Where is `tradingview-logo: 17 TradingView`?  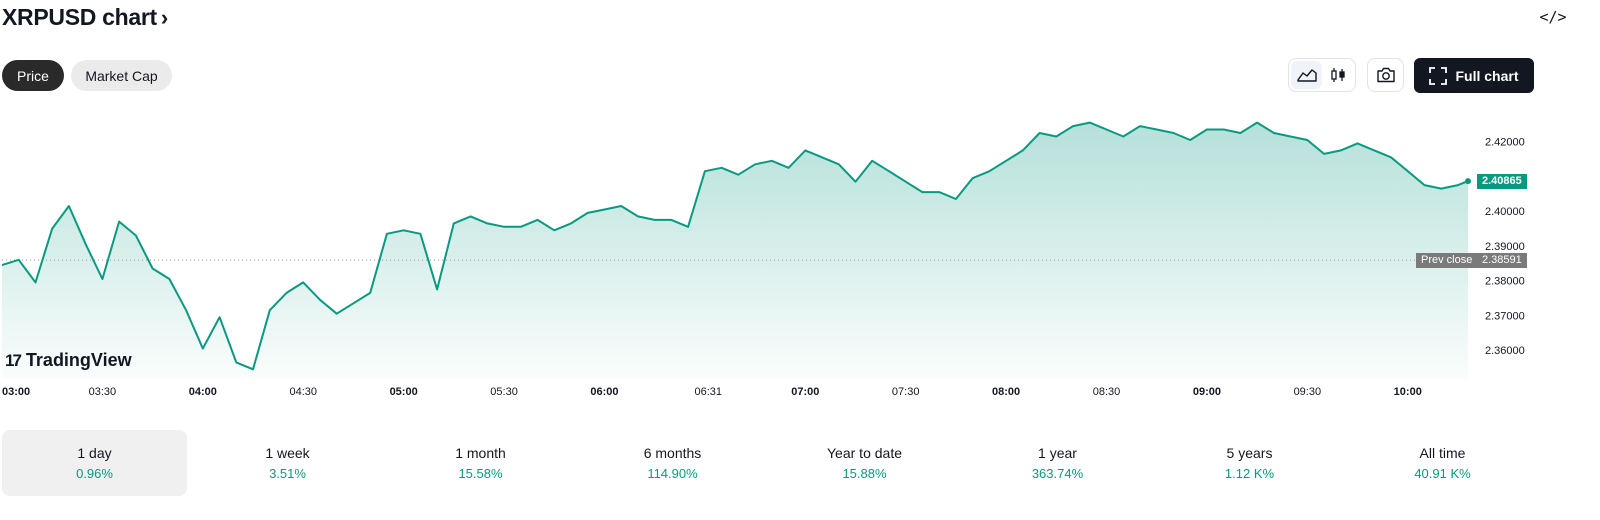 tradingview-logo: 17 TradingView is located at coordinates (68, 360).